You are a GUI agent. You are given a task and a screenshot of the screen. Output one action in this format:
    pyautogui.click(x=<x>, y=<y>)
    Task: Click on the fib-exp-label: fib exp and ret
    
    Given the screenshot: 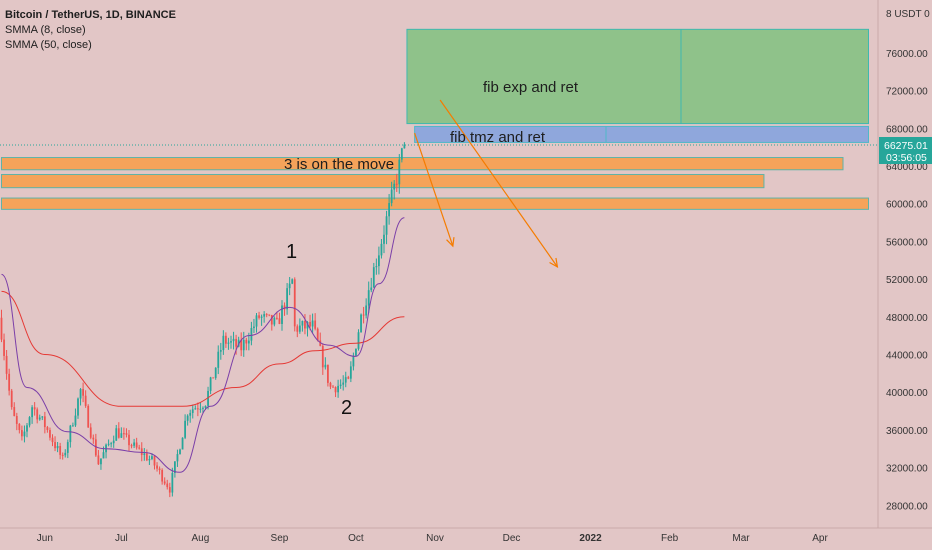 What is the action you would take?
    pyautogui.click(x=531, y=87)
    